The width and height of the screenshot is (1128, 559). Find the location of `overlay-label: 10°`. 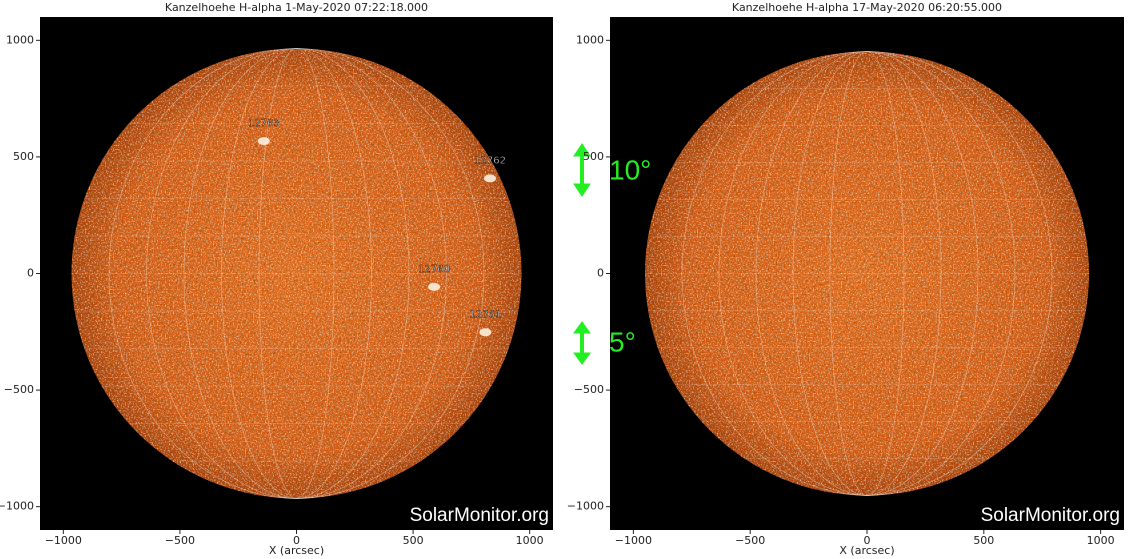

overlay-label: 10° is located at coordinates (630, 169).